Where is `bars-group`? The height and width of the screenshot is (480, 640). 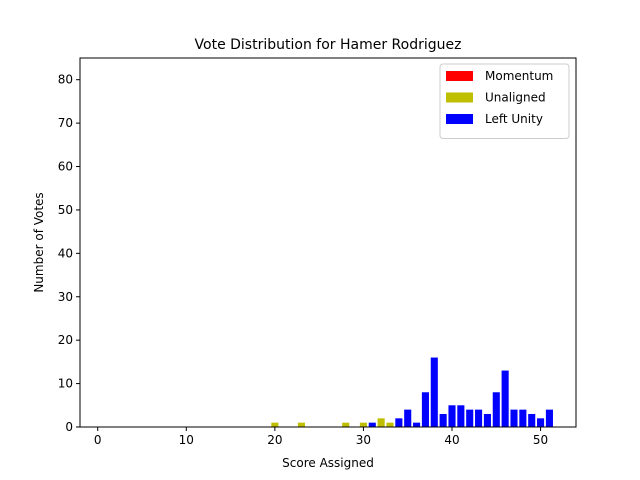
bars-group is located at coordinates (412, 392).